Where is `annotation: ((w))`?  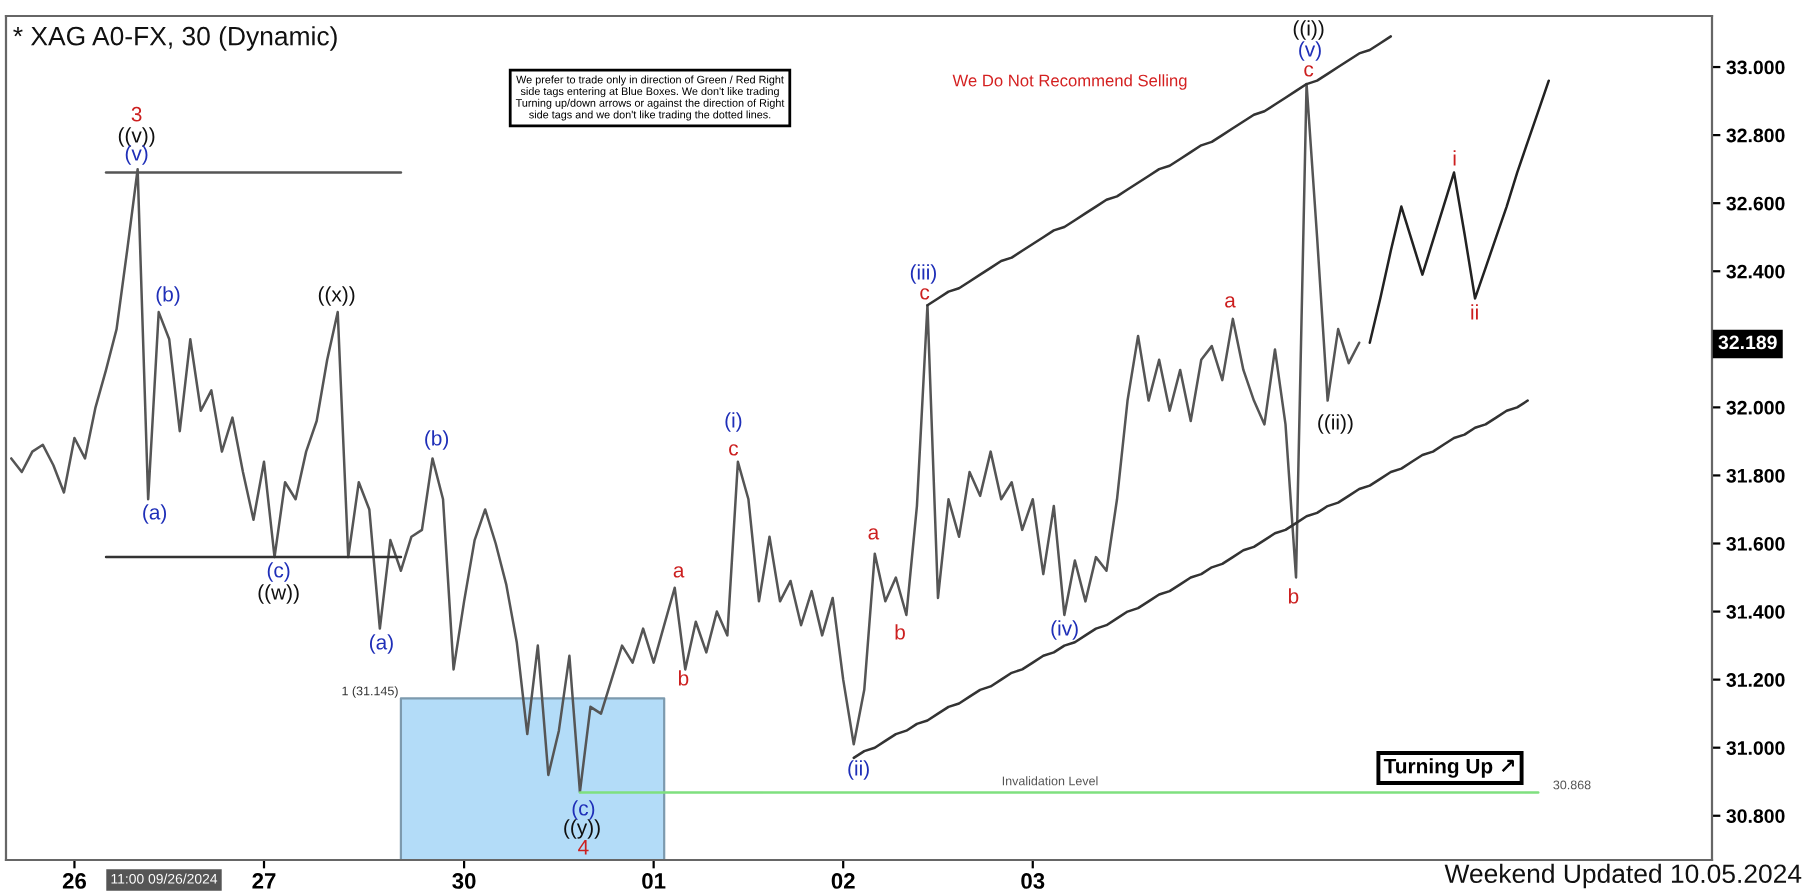 annotation: ((w)) is located at coordinates (278, 594).